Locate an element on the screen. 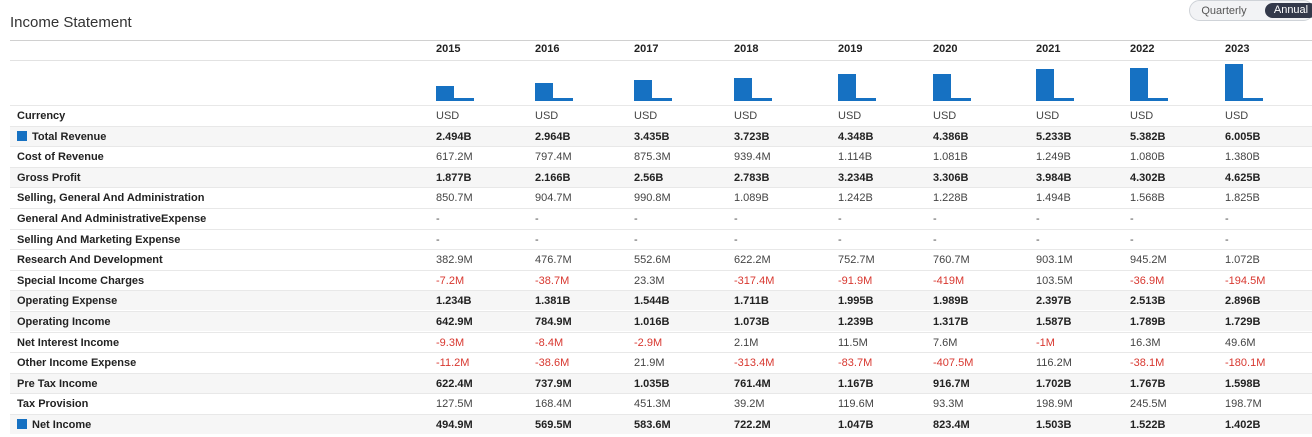 The width and height of the screenshot is (1312, 437). table-cell: 1.242B is located at coordinates (855, 198).